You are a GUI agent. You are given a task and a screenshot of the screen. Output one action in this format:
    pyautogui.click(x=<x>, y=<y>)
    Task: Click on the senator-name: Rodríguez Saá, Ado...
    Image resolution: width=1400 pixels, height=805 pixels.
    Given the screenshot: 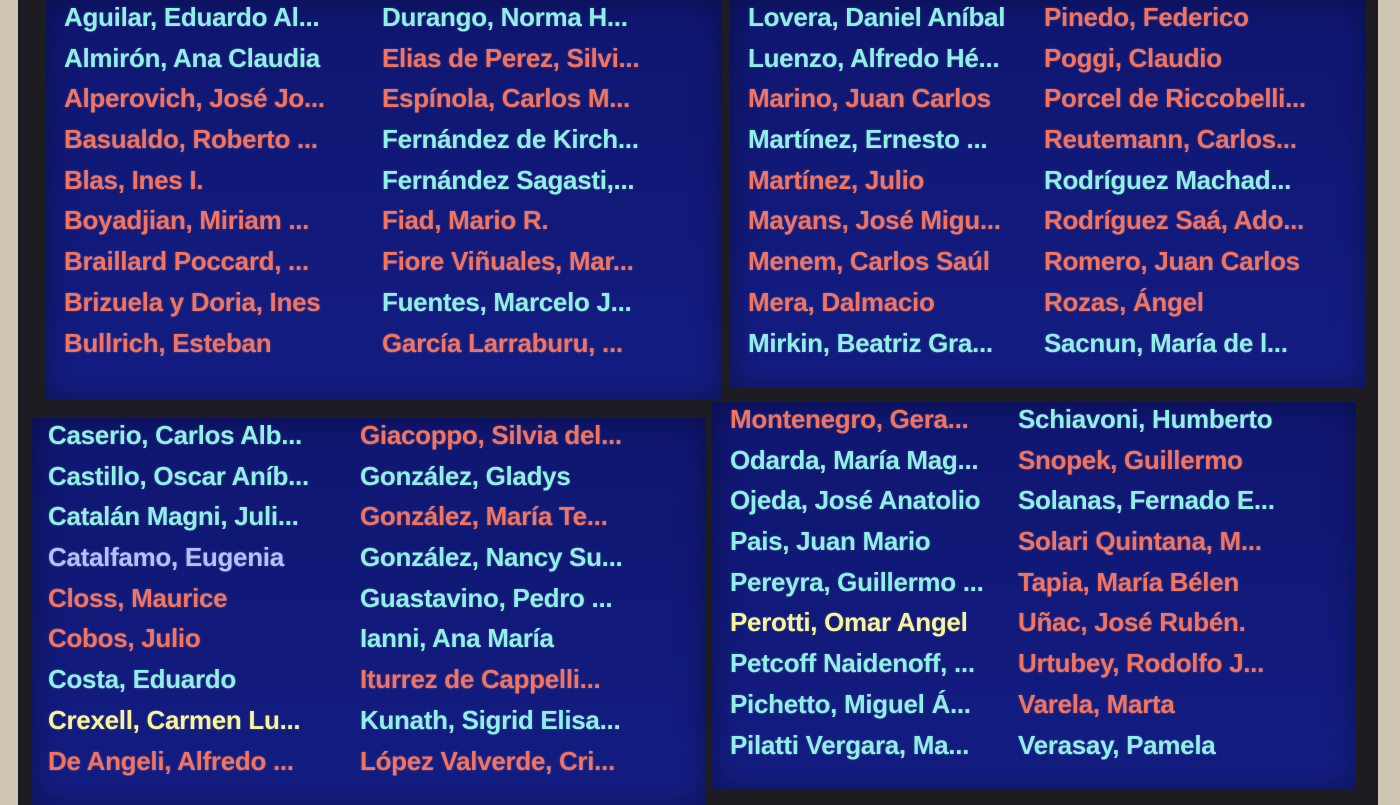 What is the action you would take?
    pyautogui.click(x=1174, y=220)
    